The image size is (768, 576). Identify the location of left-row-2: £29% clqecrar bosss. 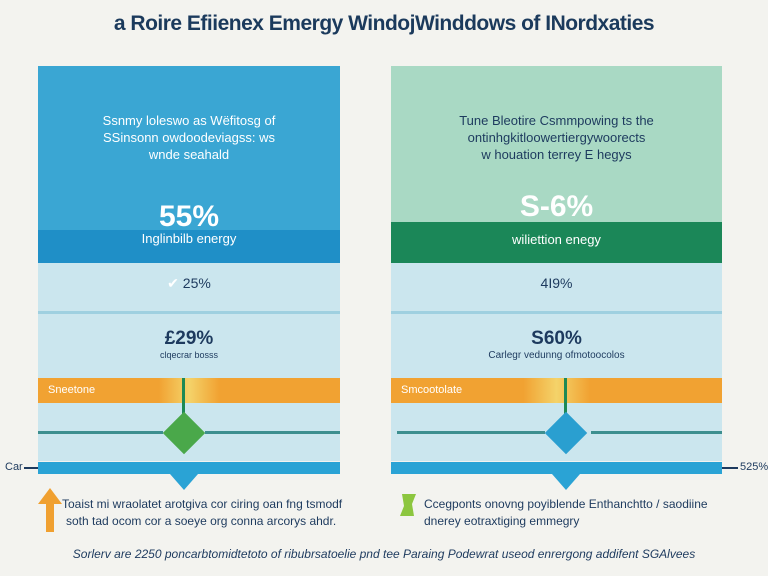
(189, 346).